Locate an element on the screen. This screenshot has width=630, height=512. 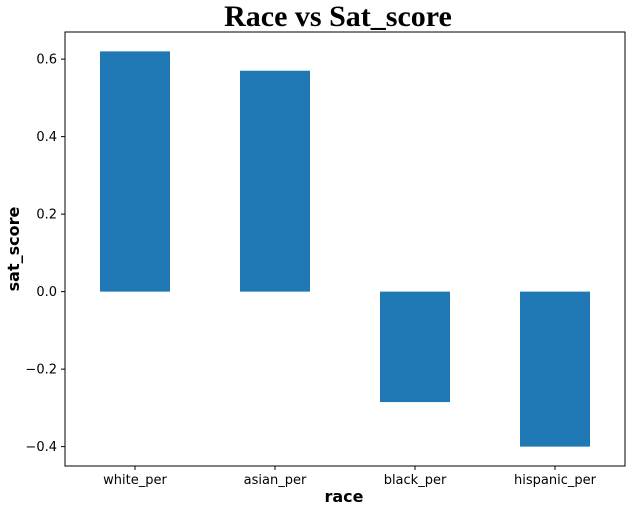
y-tick-label: 0.2 is located at coordinates (46, 215).